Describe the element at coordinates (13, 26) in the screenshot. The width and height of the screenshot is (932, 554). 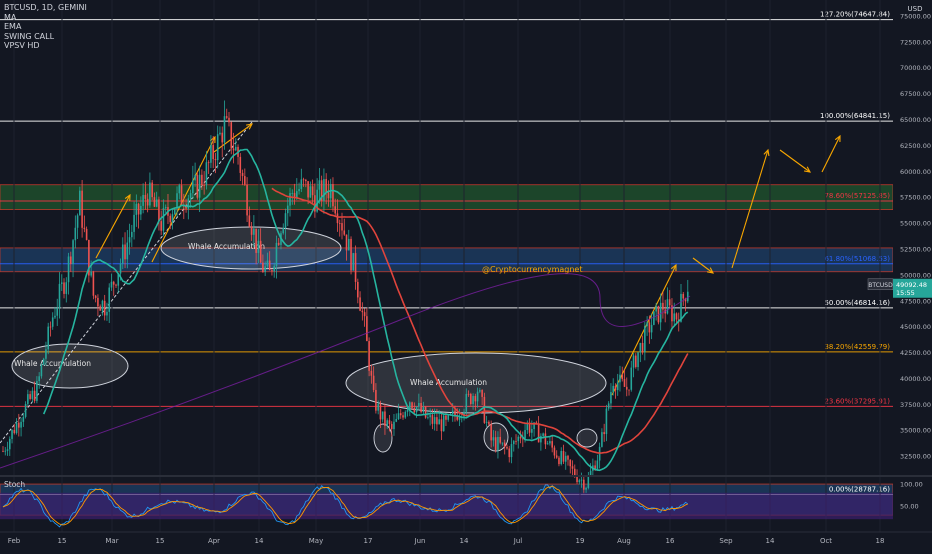
I see `indicator-ema: EMA` at that location.